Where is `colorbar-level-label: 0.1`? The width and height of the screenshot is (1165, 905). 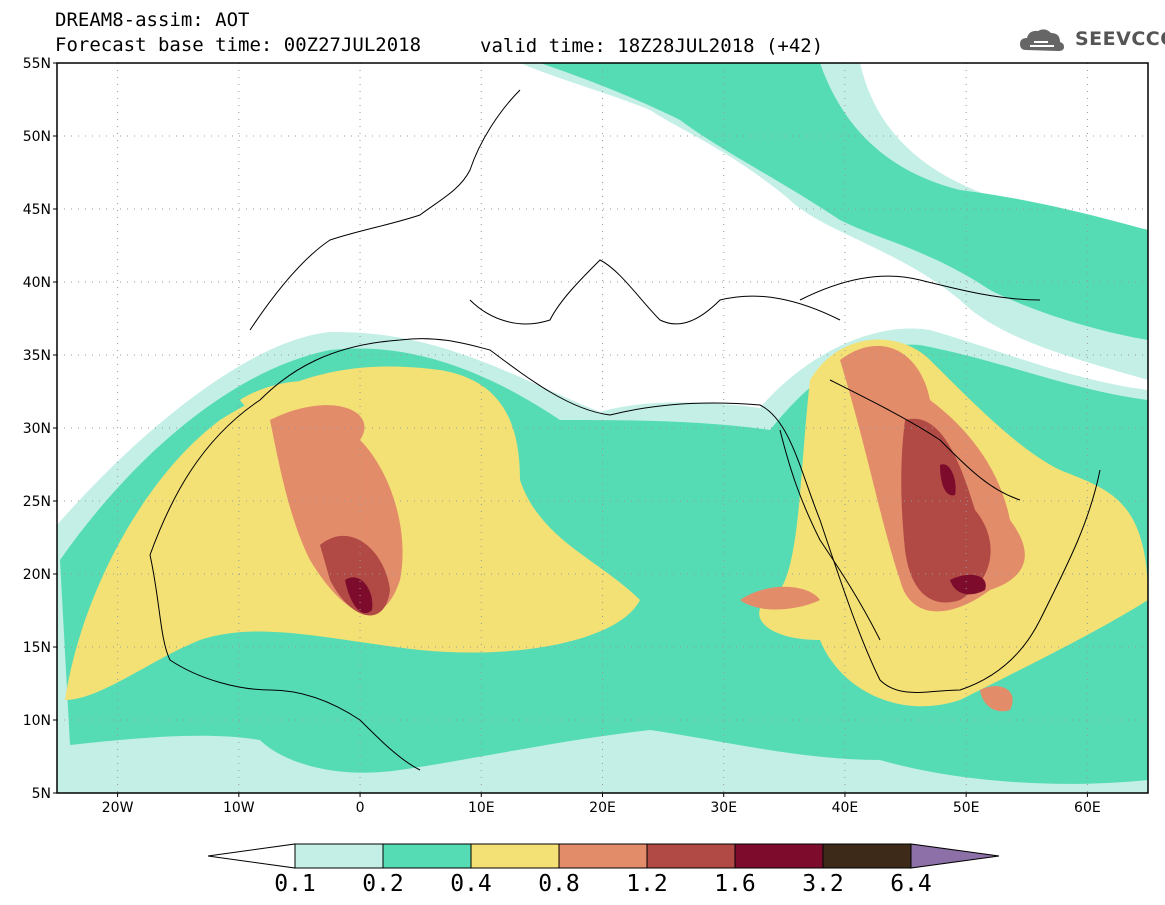 colorbar-level-label: 0.1 is located at coordinates (295, 884).